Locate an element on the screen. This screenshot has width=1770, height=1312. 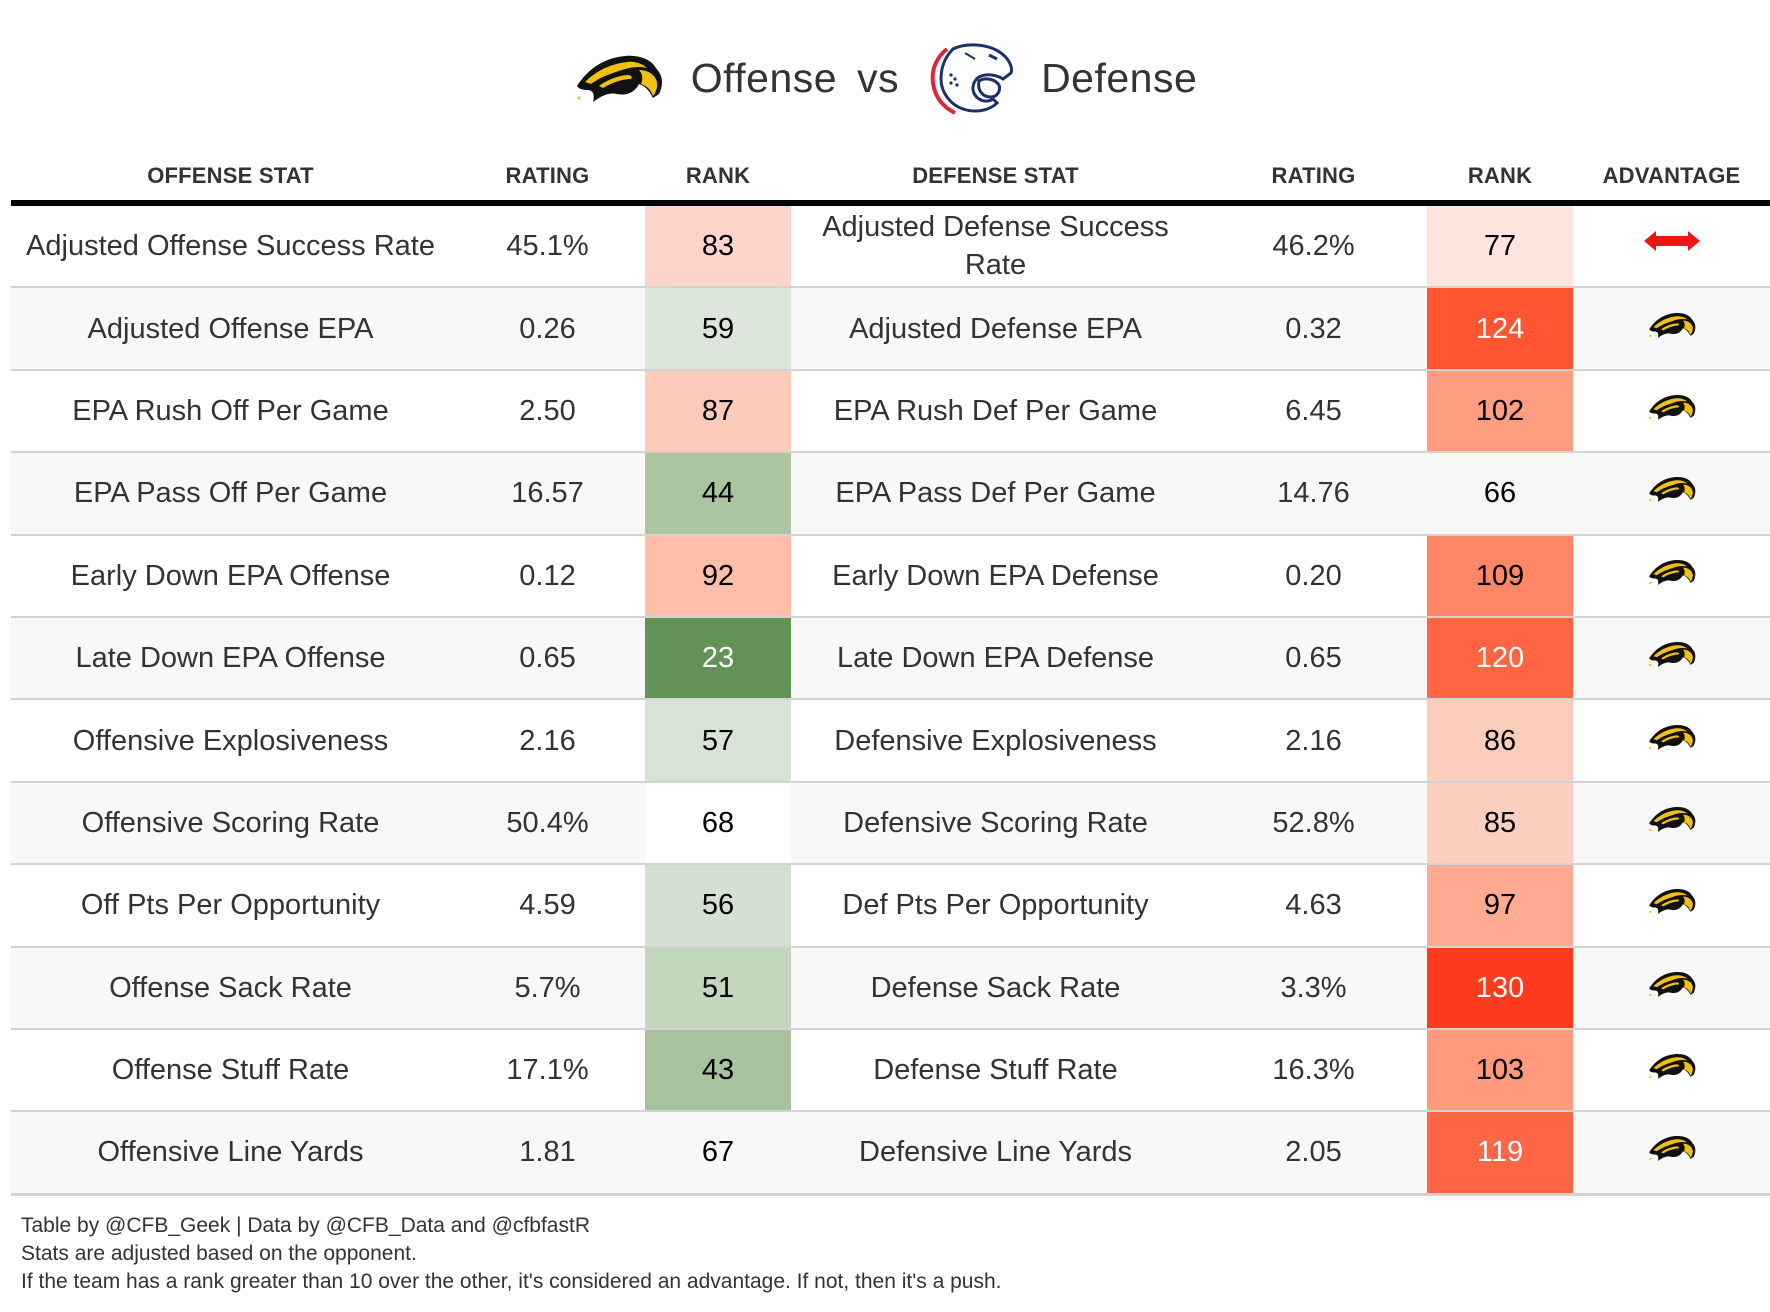
offense-rank: 23 is located at coordinates (718, 658).